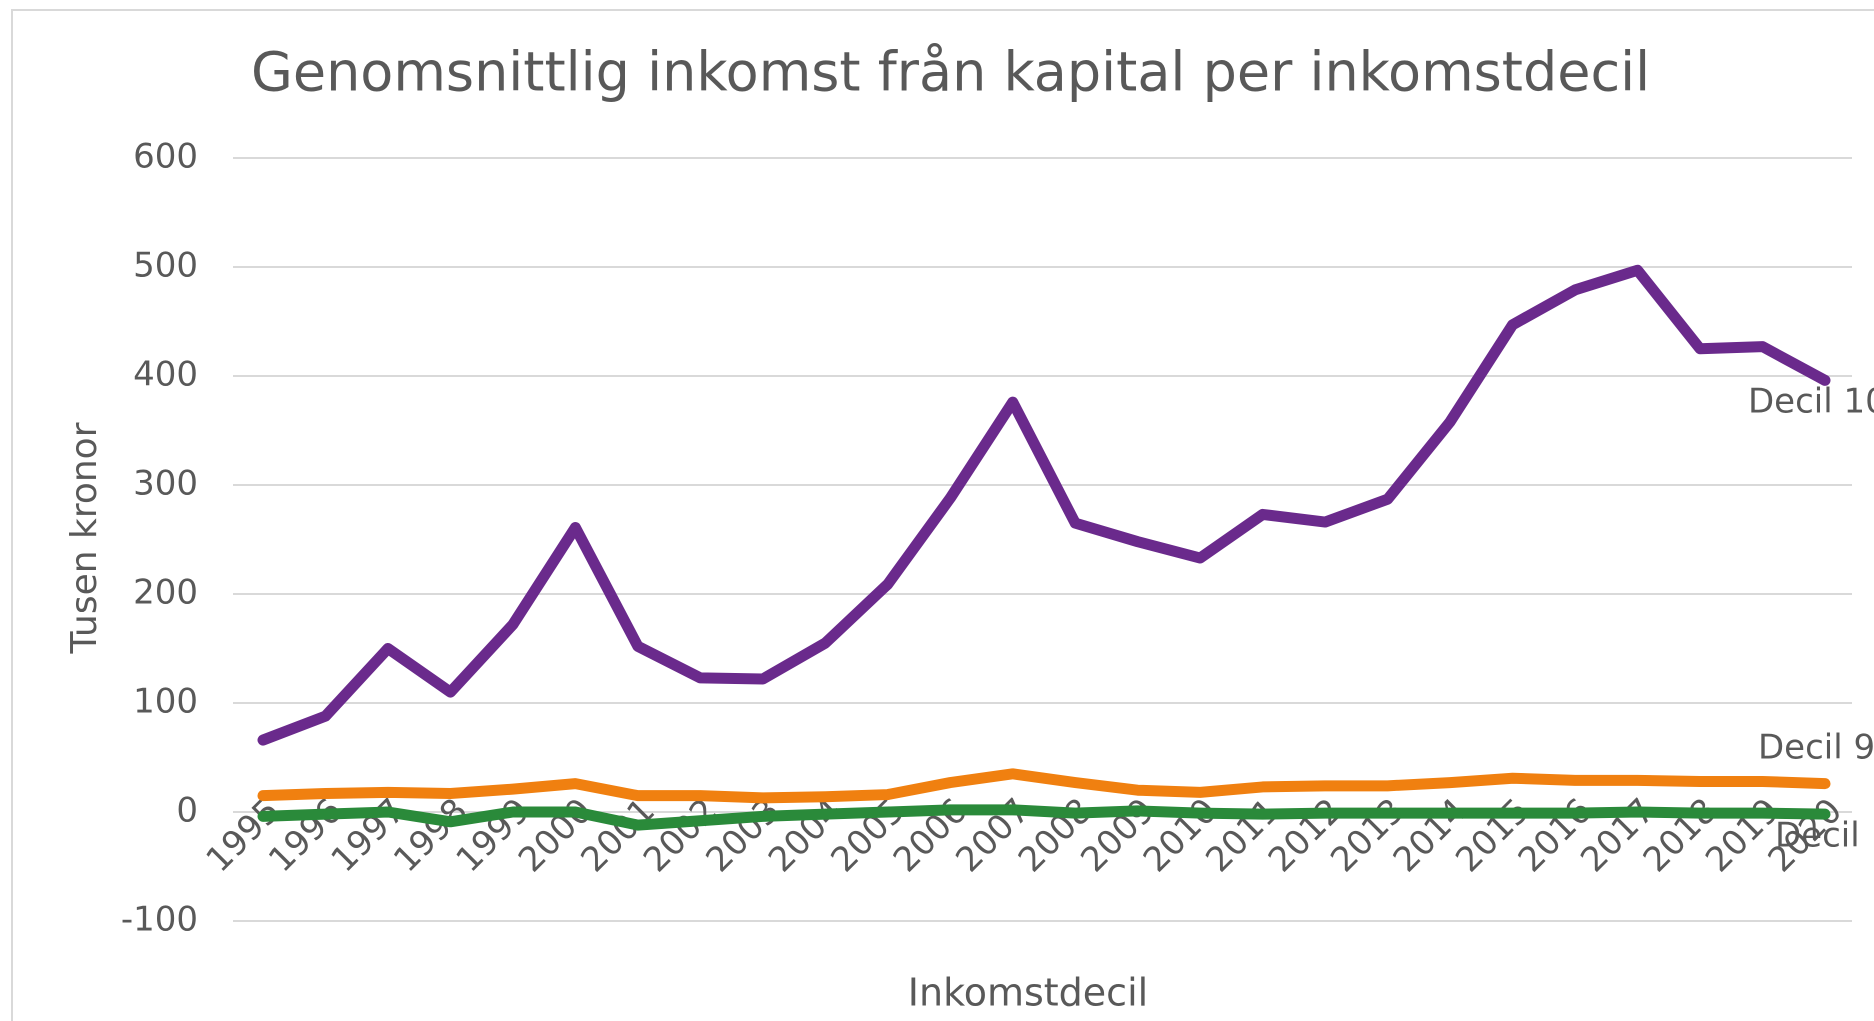 The height and width of the screenshot is (1021, 1874). I want to click on x-axis-label: Inkomstdecil, so click(1028, 993).